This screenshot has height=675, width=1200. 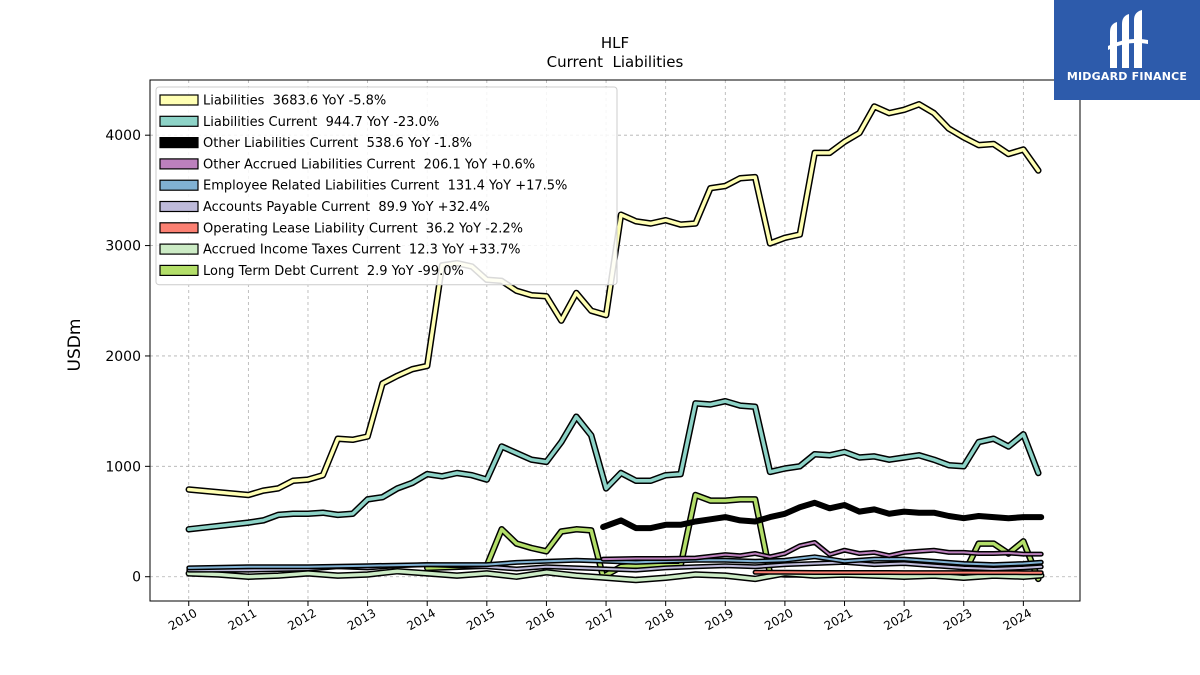 What do you see at coordinates (719, 619) in the screenshot?
I see `x-tick-label: 2019` at bounding box center [719, 619].